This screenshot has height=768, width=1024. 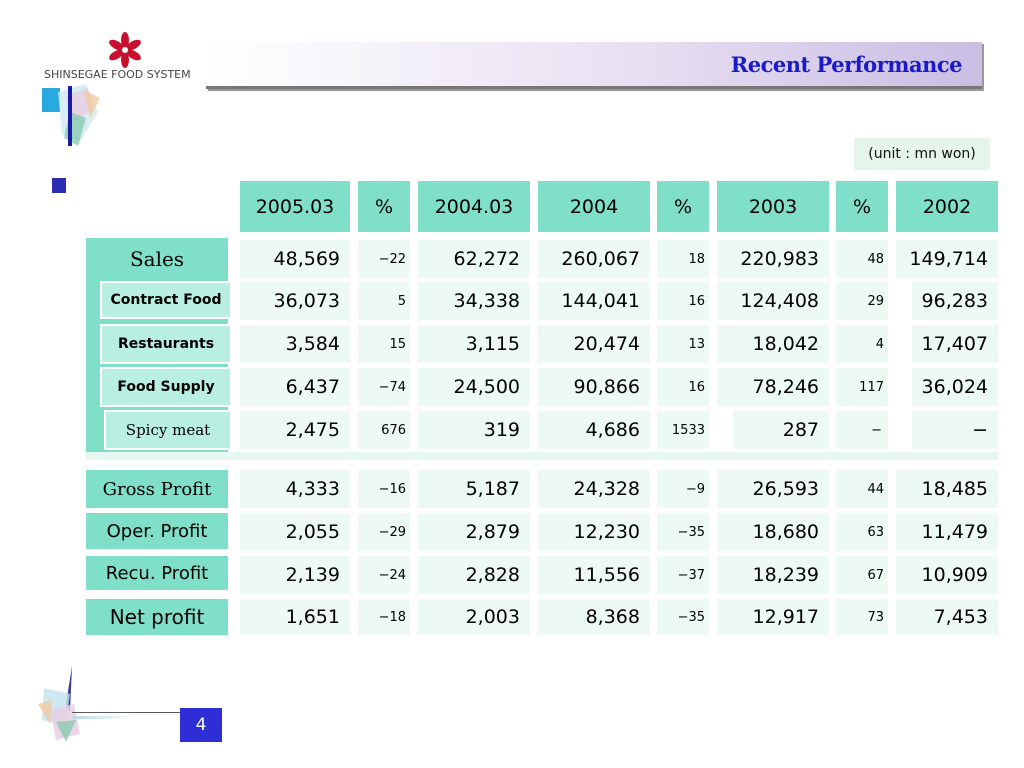 I want to click on bottom-divider-line, so click(x=128, y=712).